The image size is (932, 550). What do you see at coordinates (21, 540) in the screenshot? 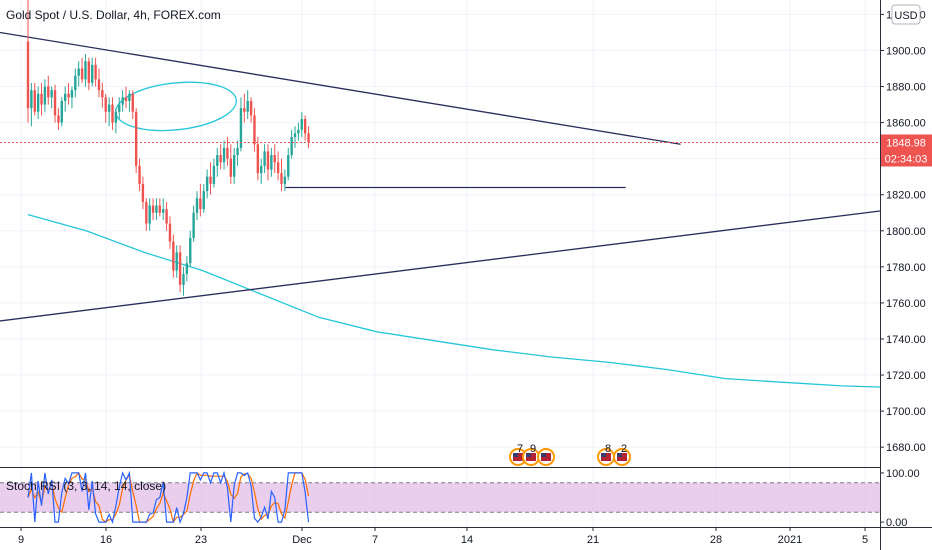
I see `x-tick-label: 9` at bounding box center [21, 540].